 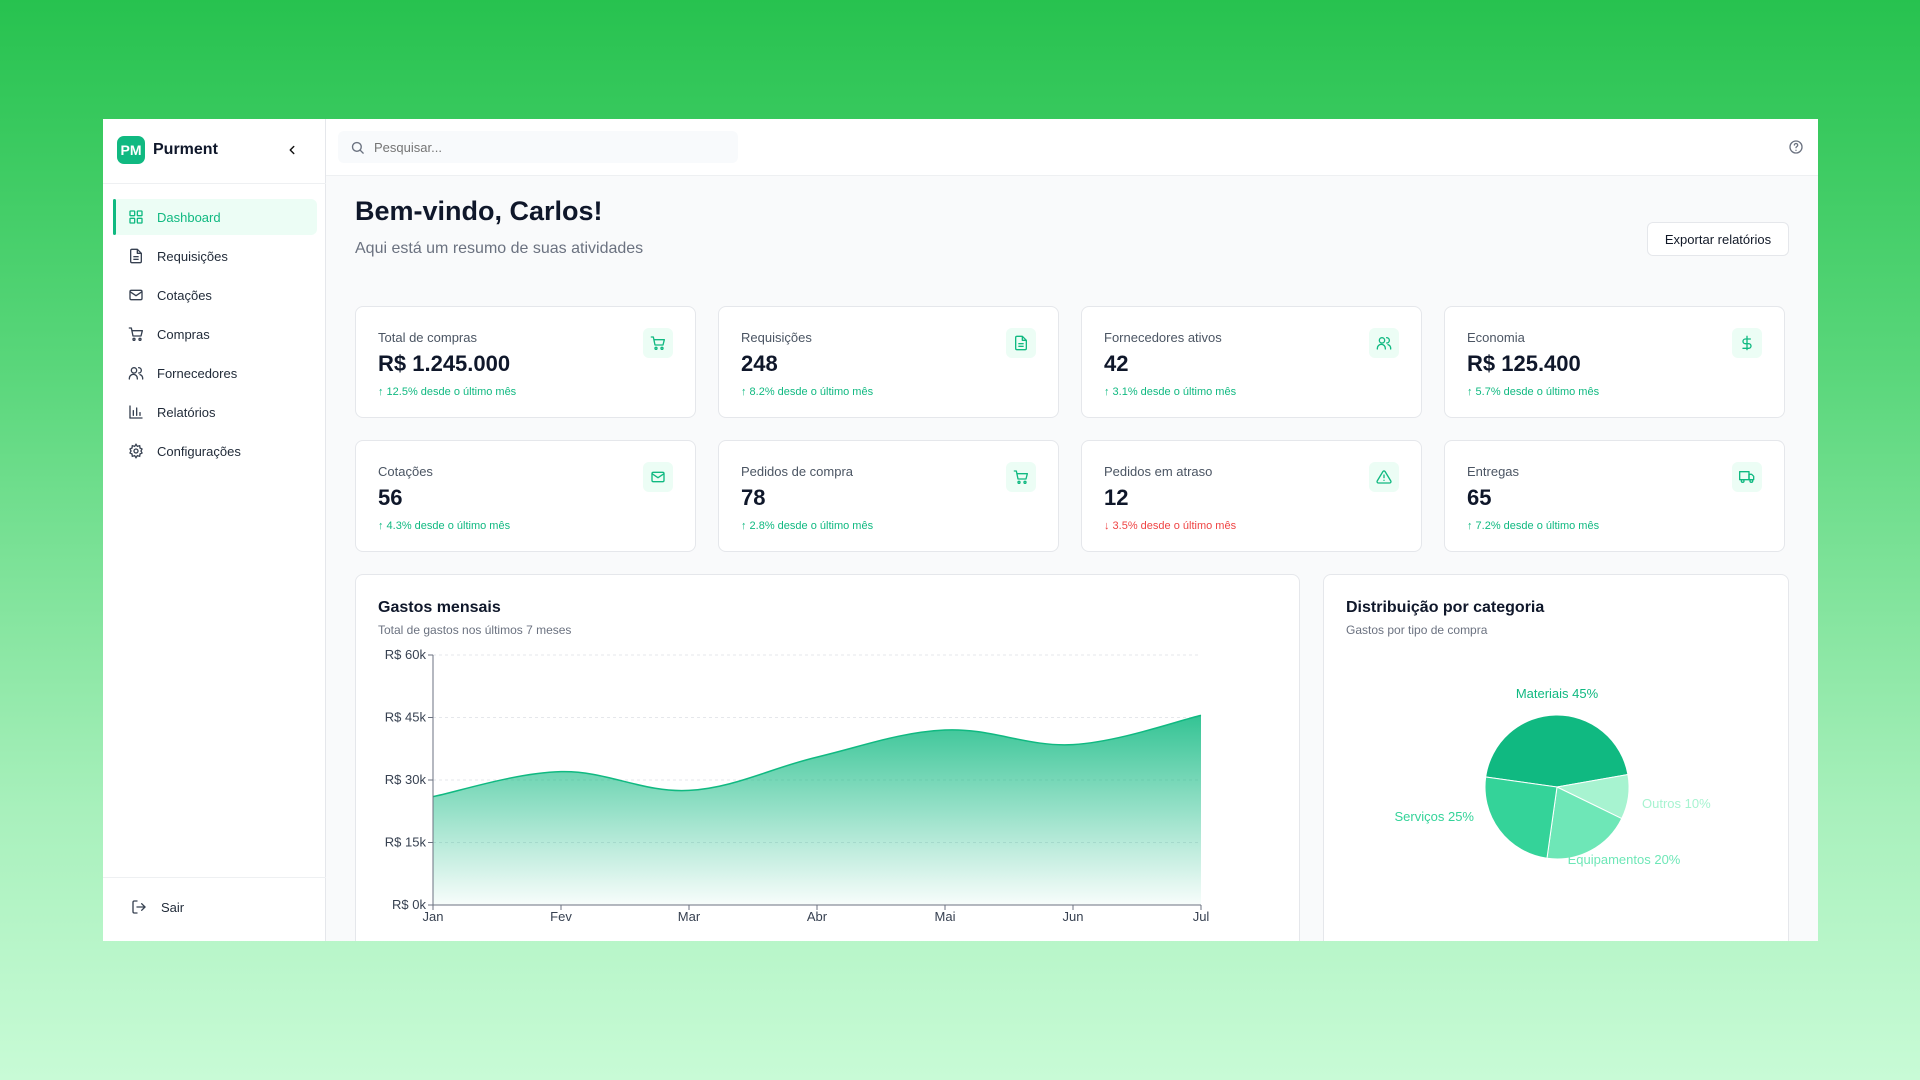 I want to click on panel-subtitle: Gastos por tipo de compra, so click(x=1417, y=630).